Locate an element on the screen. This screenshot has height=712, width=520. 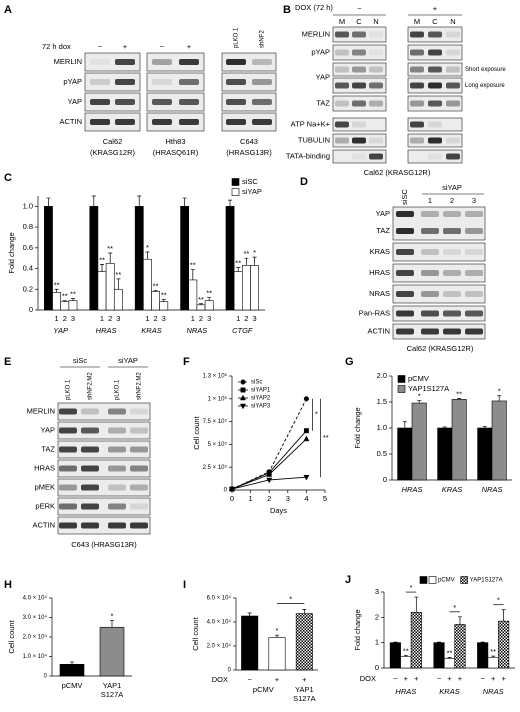
panel-letter: F is located at coordinates (186, 362).